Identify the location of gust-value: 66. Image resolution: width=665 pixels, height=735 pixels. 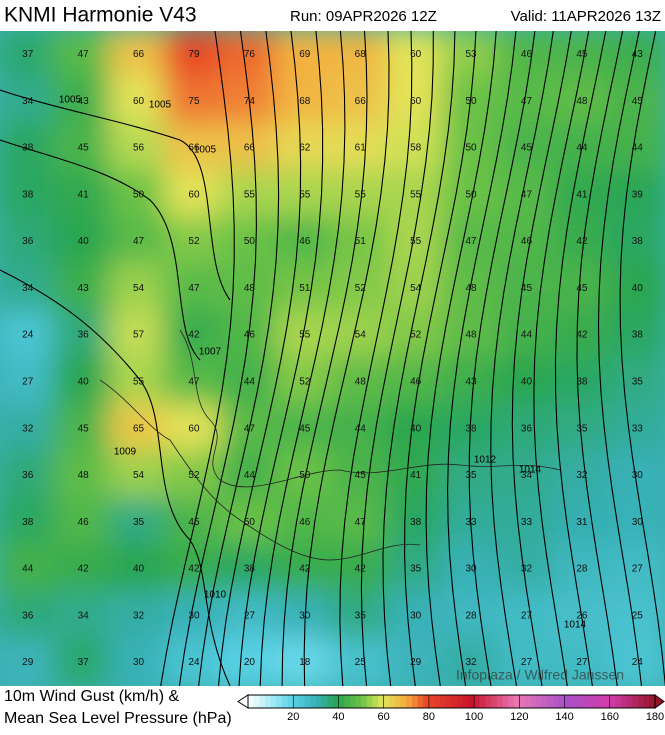
(250, 148).